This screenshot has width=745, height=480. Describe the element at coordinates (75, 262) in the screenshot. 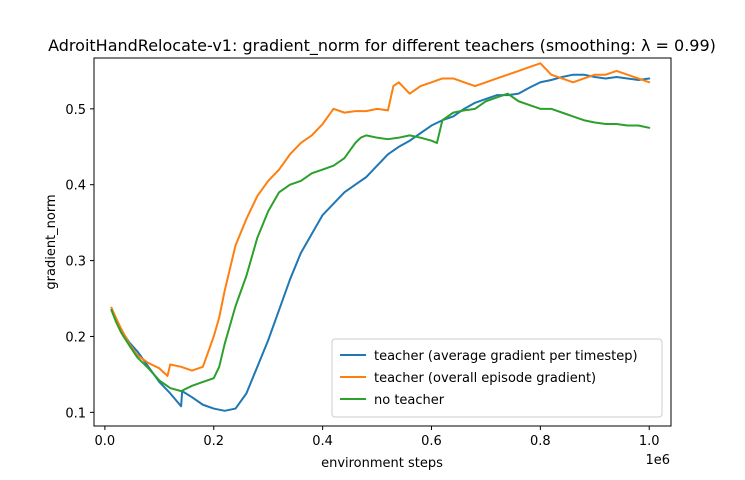

I see `y-tick-label: 0.3` at that location.